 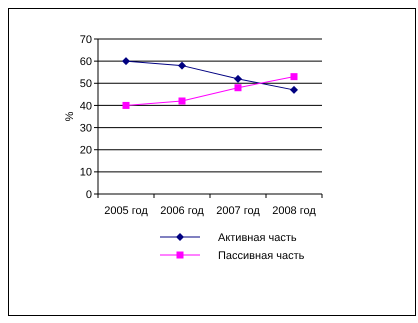 I want to click on legend-label: Активная часть, so click(x=257, y=238).